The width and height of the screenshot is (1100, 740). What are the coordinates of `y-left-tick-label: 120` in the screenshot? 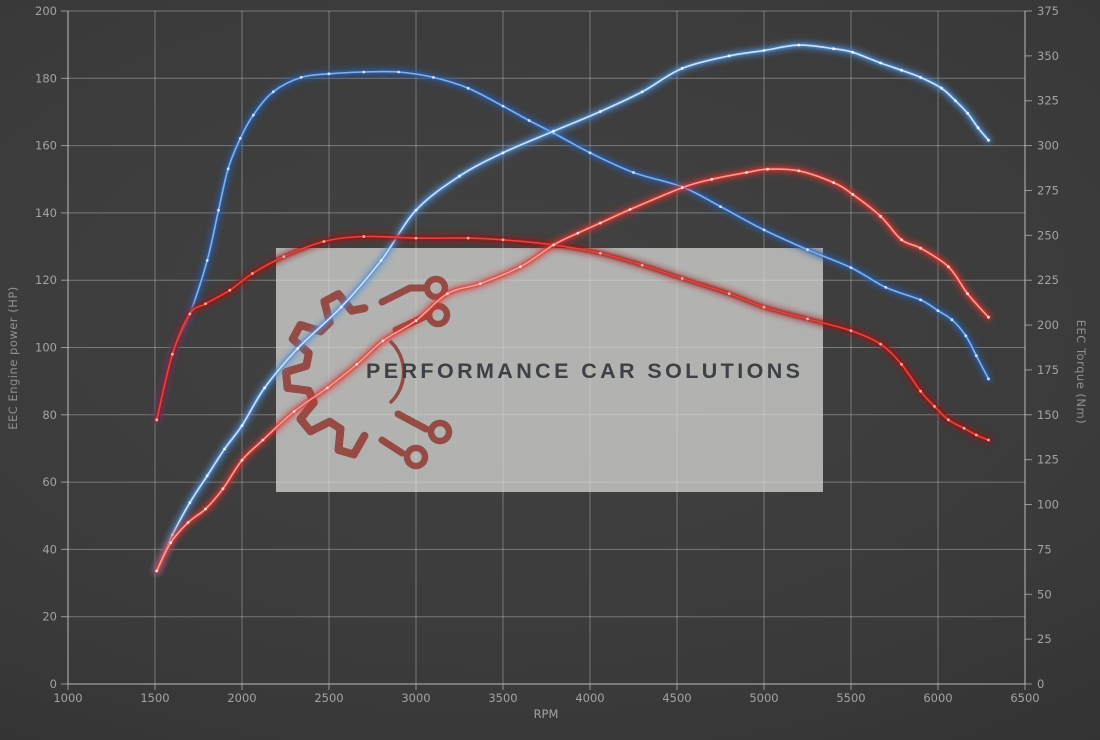 It's located at (46, 280).